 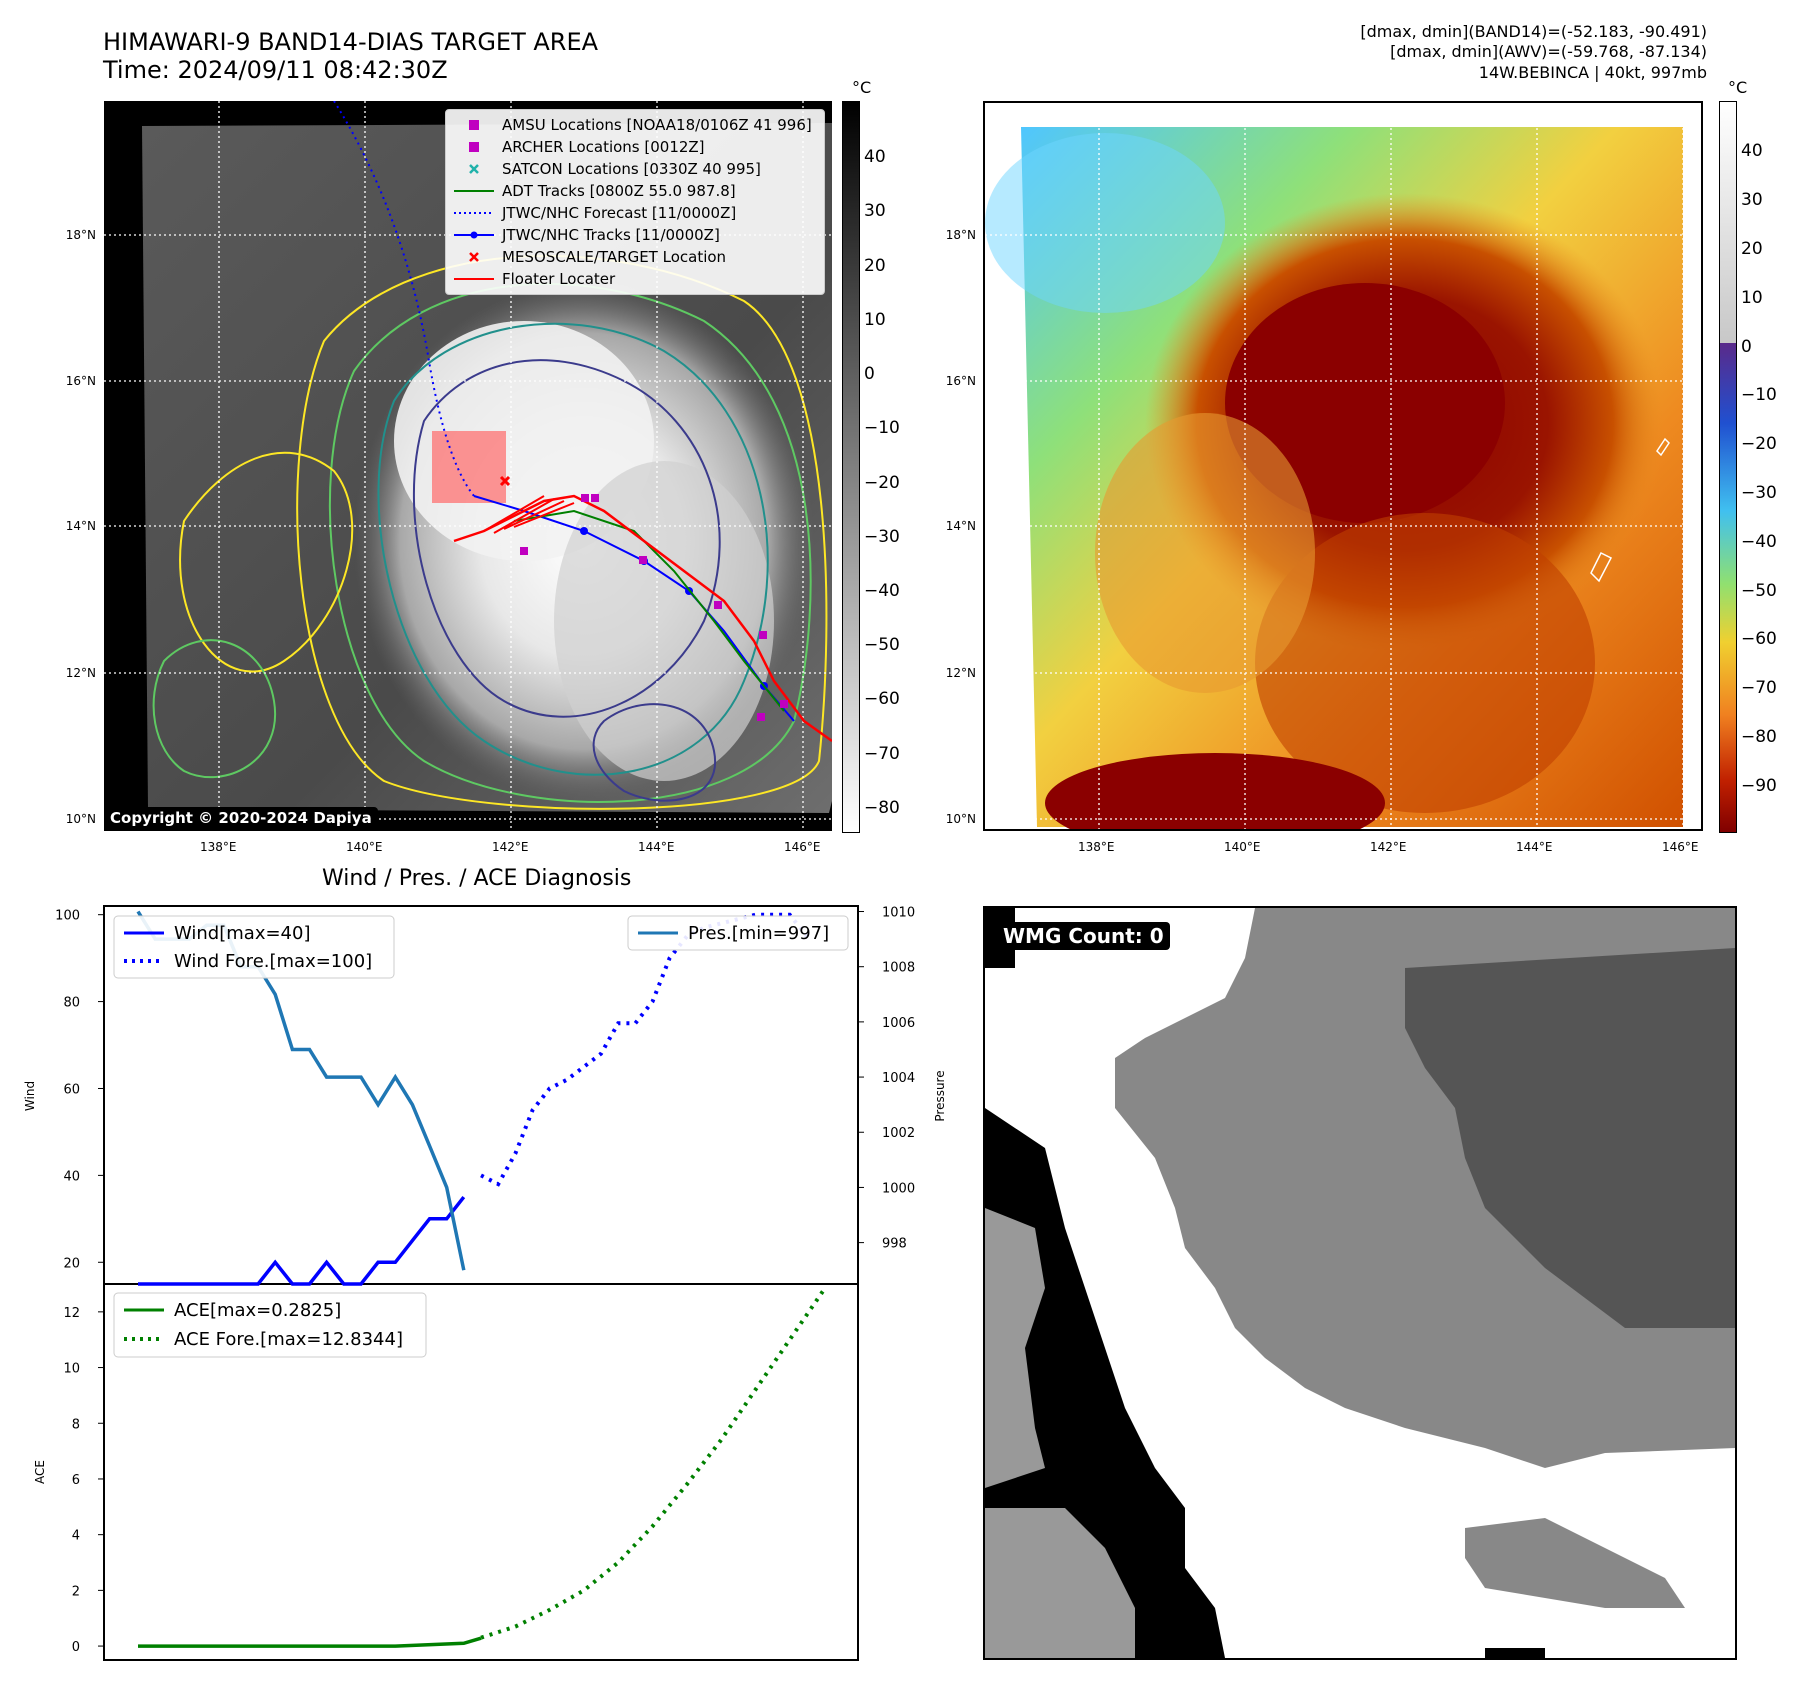 What do you see at coordinates (481, 1472) in the screenshot?
I see `ace-axes-frame` at bounding box center [481, 1472].